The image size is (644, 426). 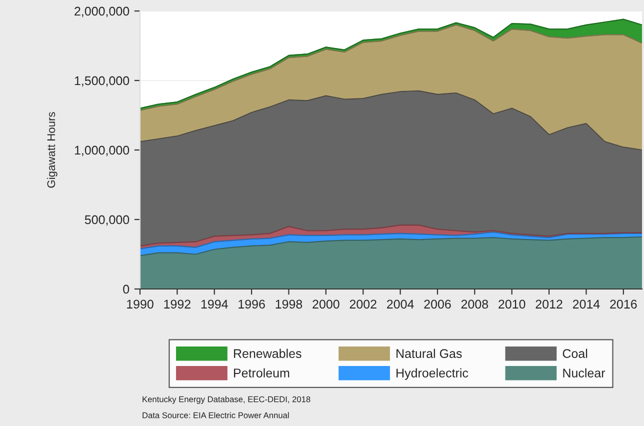 I want to click on y-axis-title: Gigawatt Hours, so click(x=52, y=150).